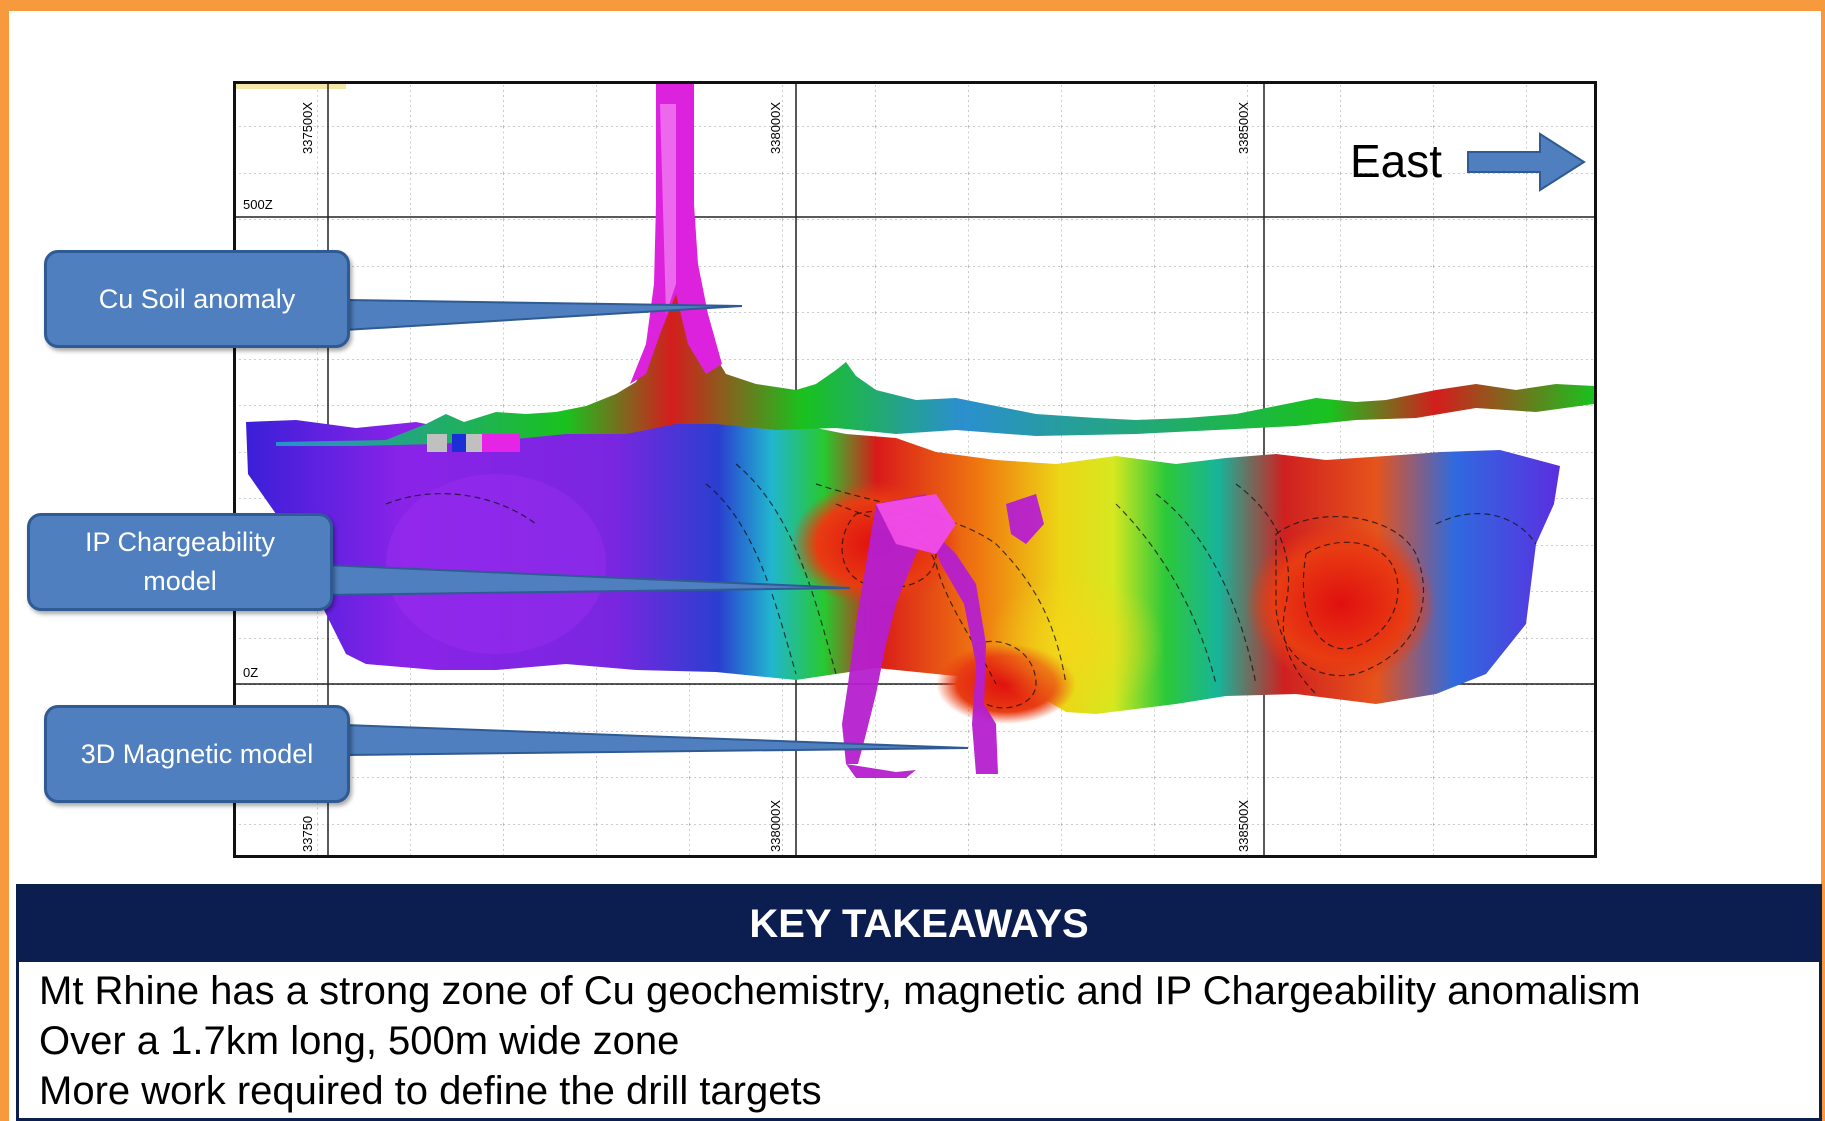 Image resolution: width=1825 pixels, height=1121 pixels. I want to click on callout-text: Cu Soil anomaly, so click(197, 298).